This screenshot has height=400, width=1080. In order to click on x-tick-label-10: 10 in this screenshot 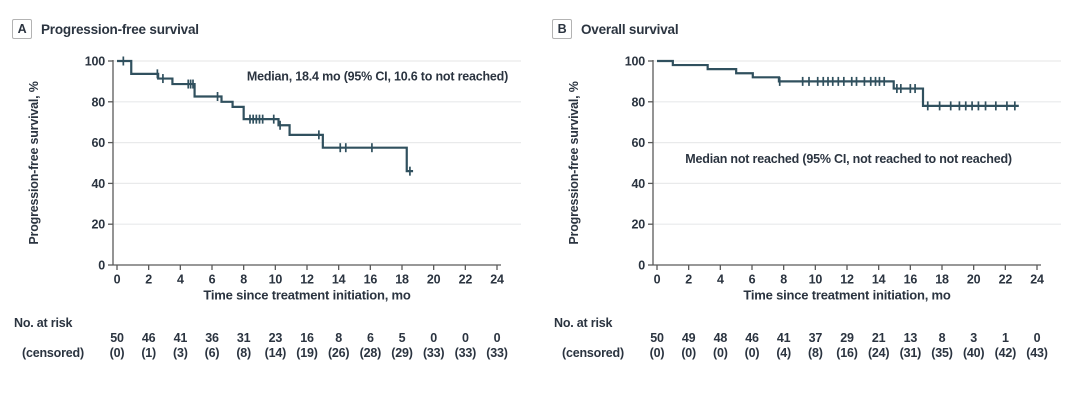, I will do `click(276, 280)`.